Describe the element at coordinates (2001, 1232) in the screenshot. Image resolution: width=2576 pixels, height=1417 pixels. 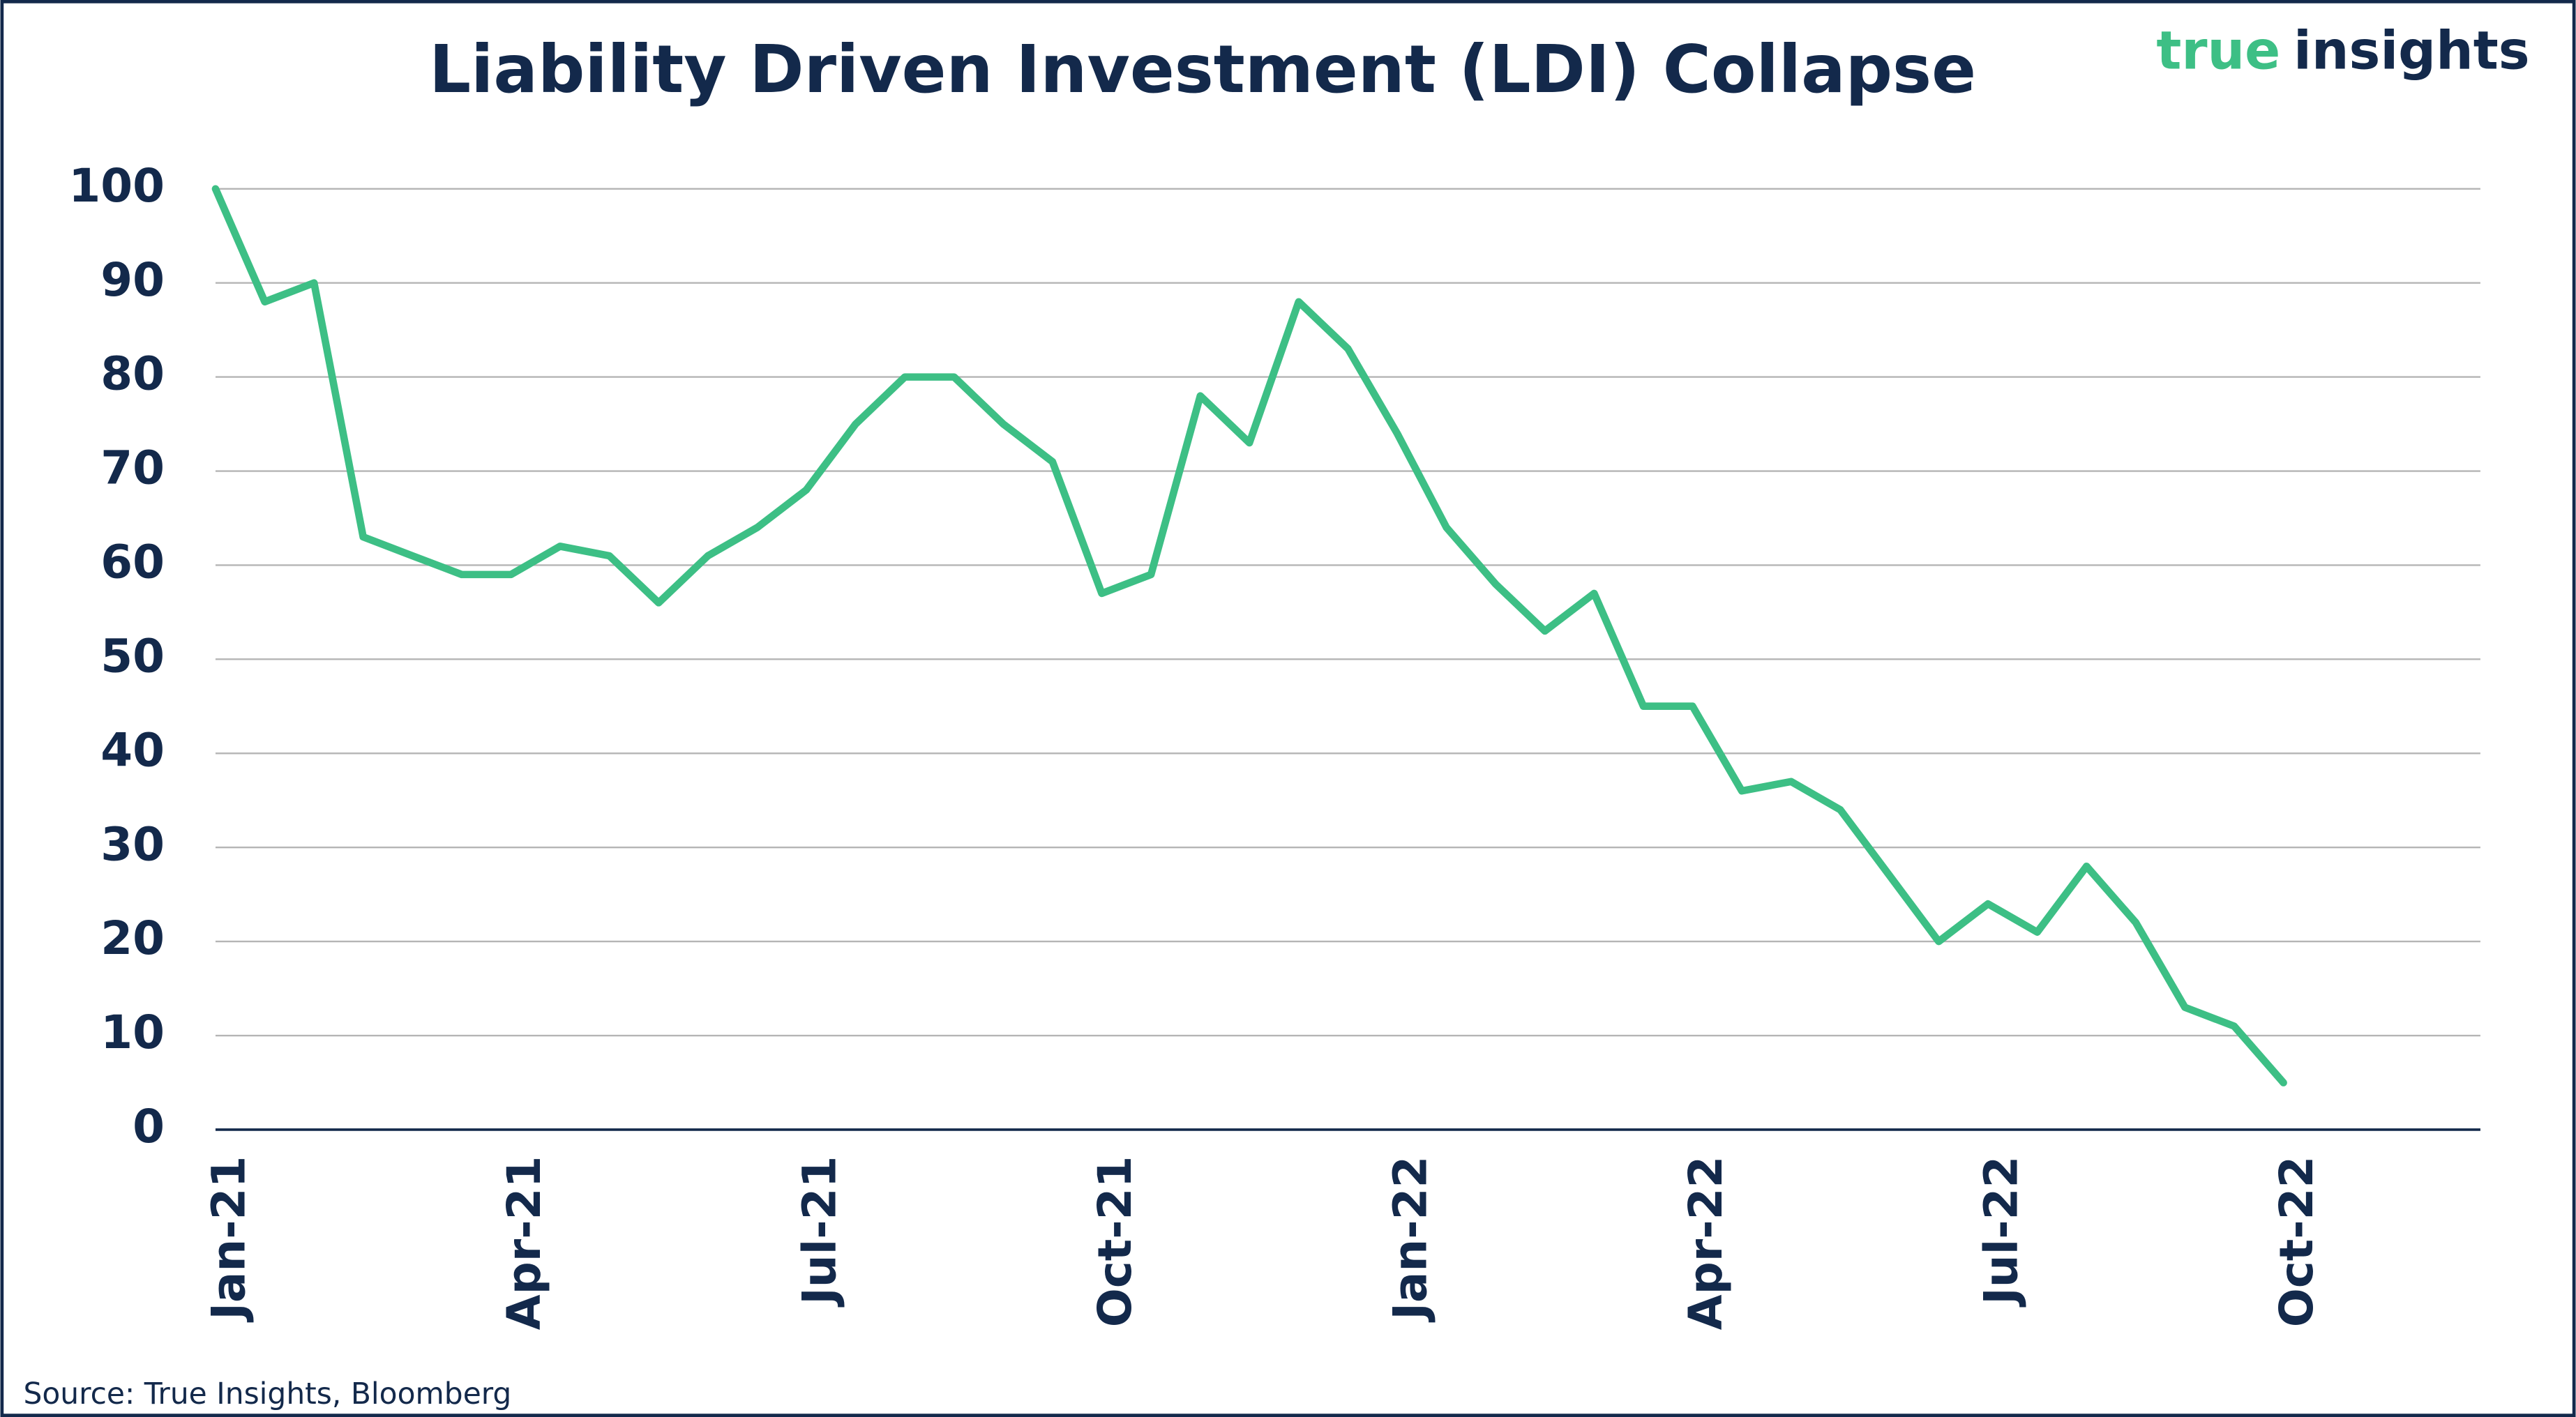
I see `x-tick-label: Jul-22` at that location.